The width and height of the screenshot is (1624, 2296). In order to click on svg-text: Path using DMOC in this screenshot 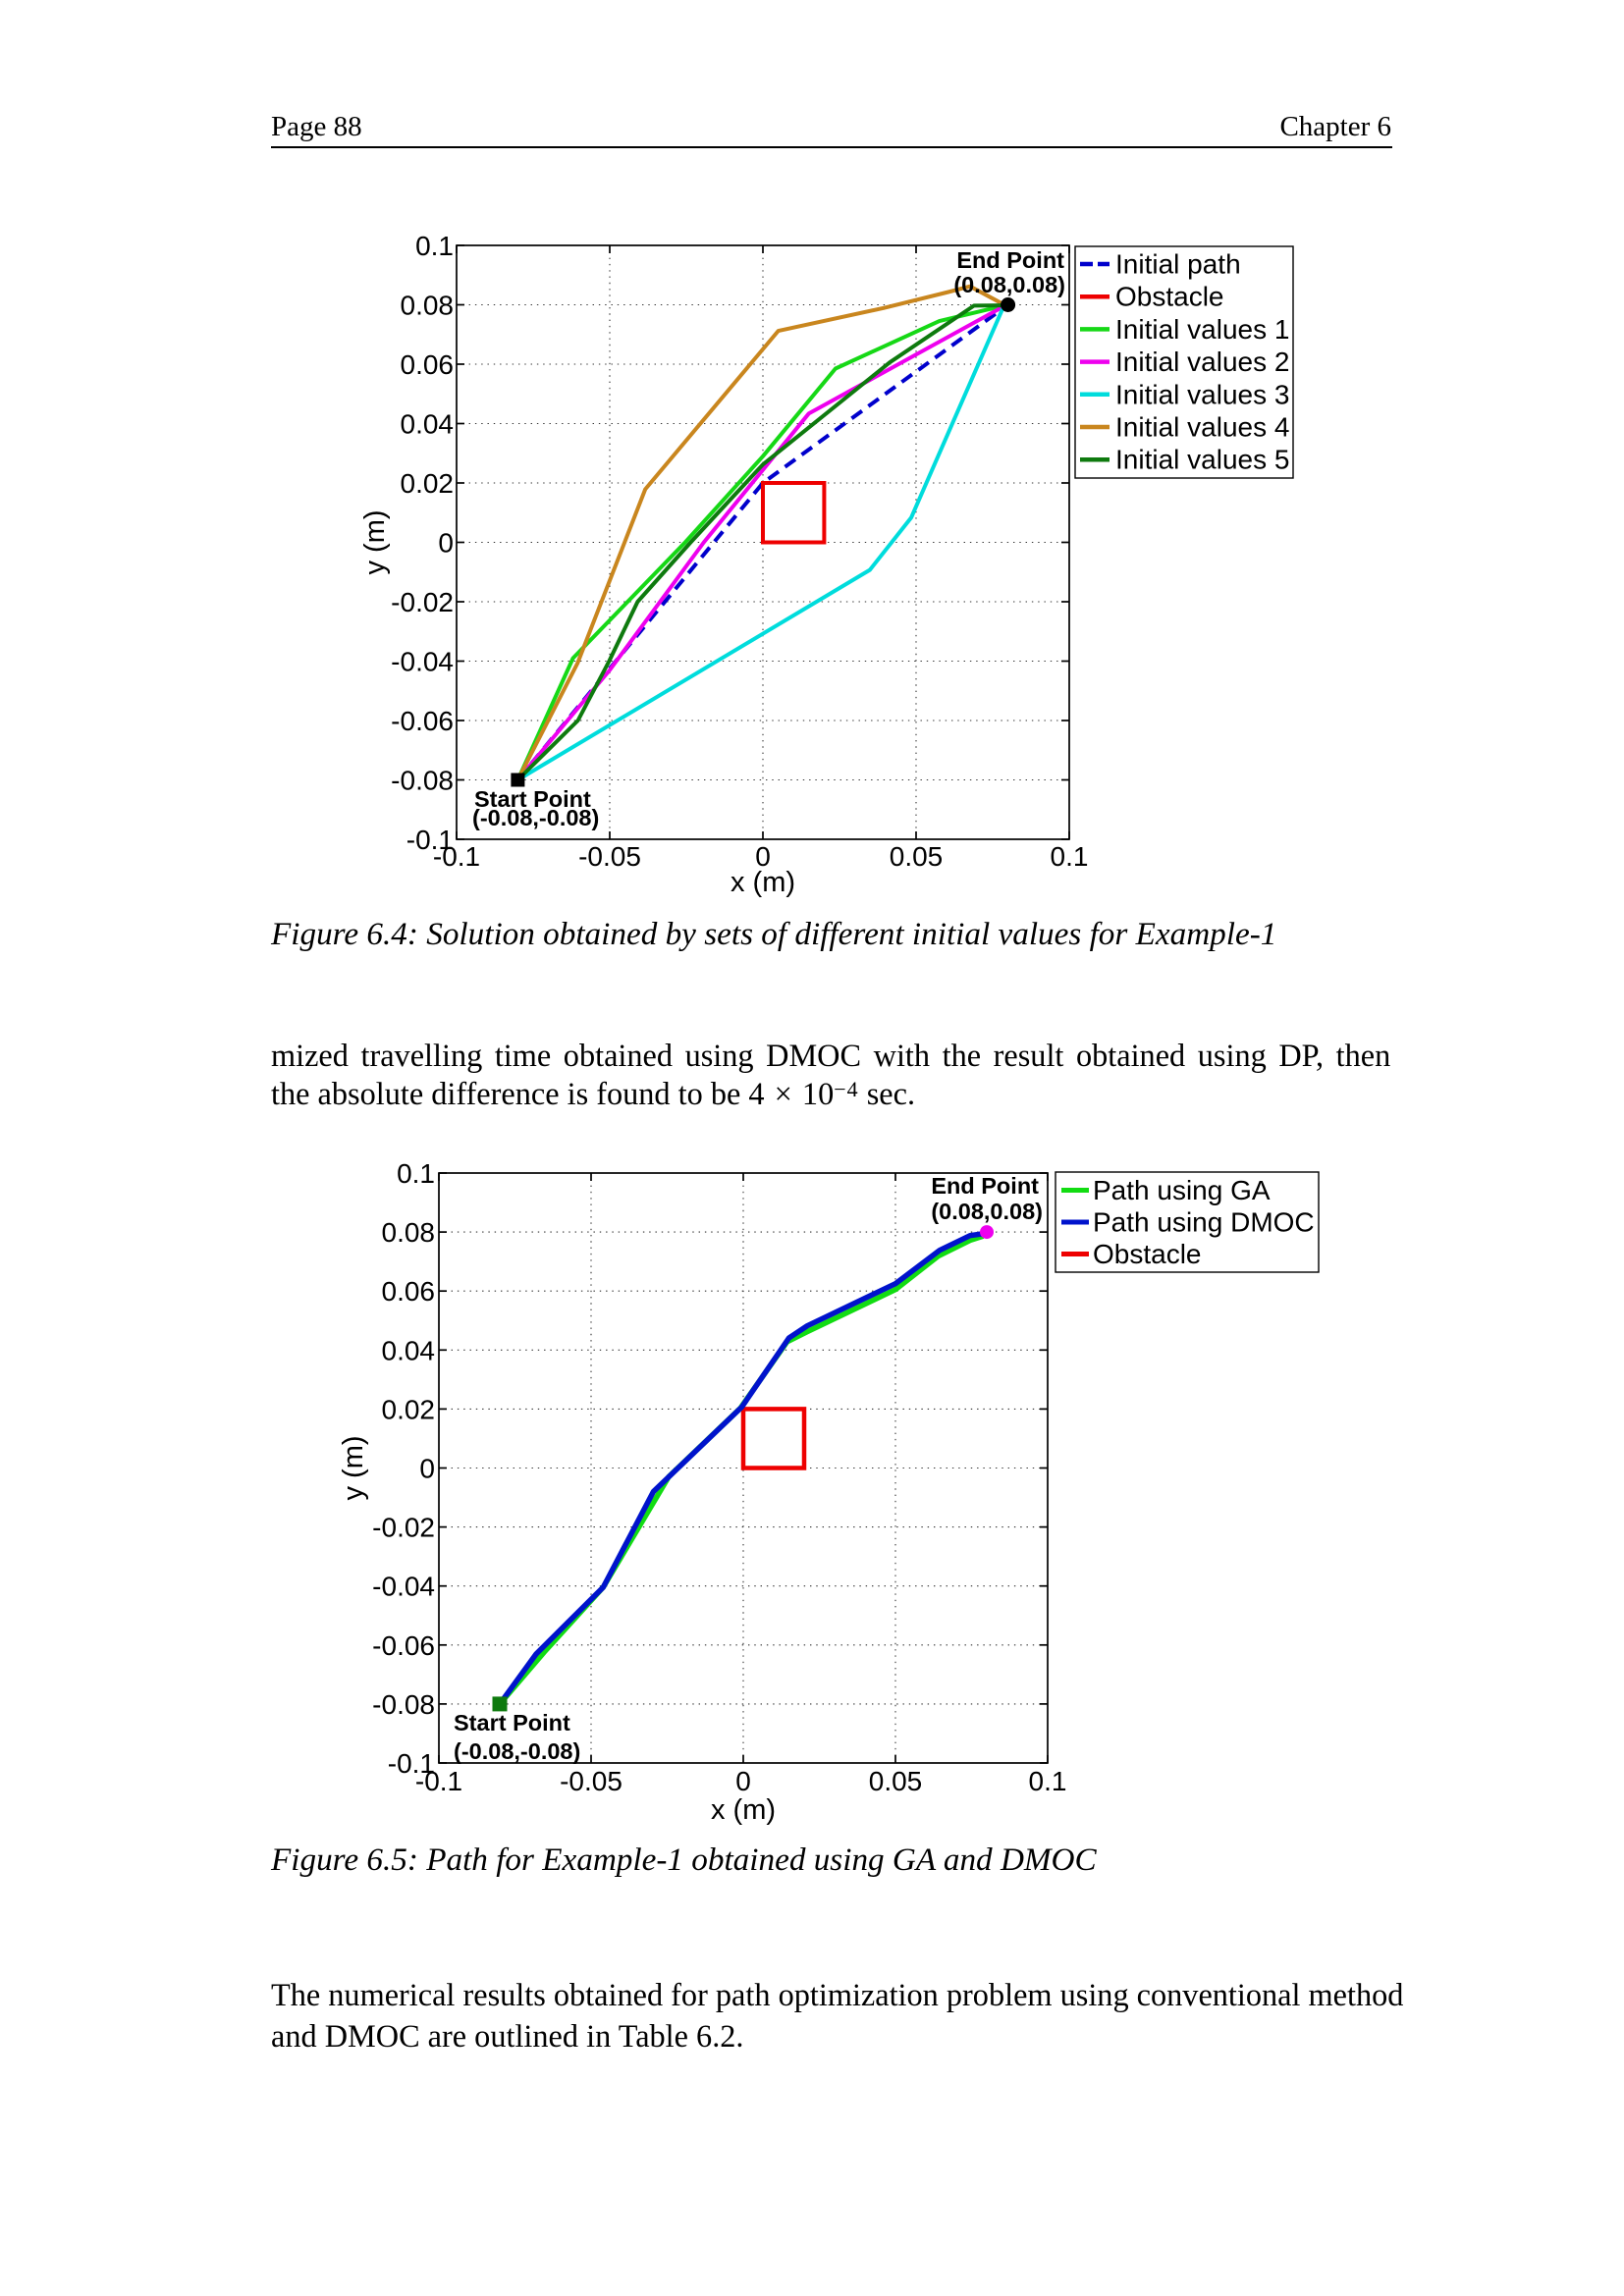, I will do `click(1204, 1222)`.